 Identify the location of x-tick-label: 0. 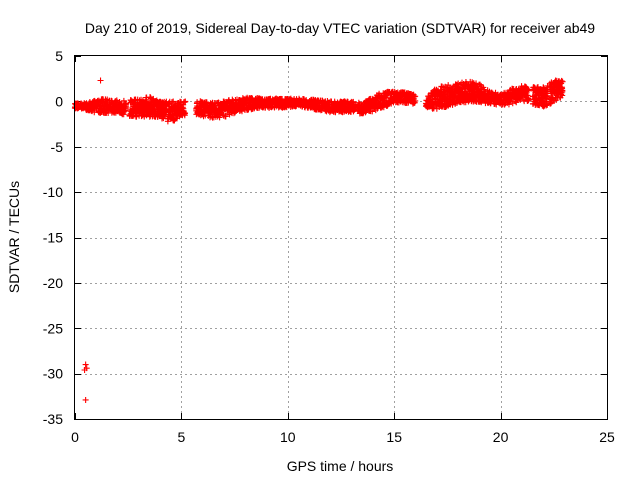
(75, 437).